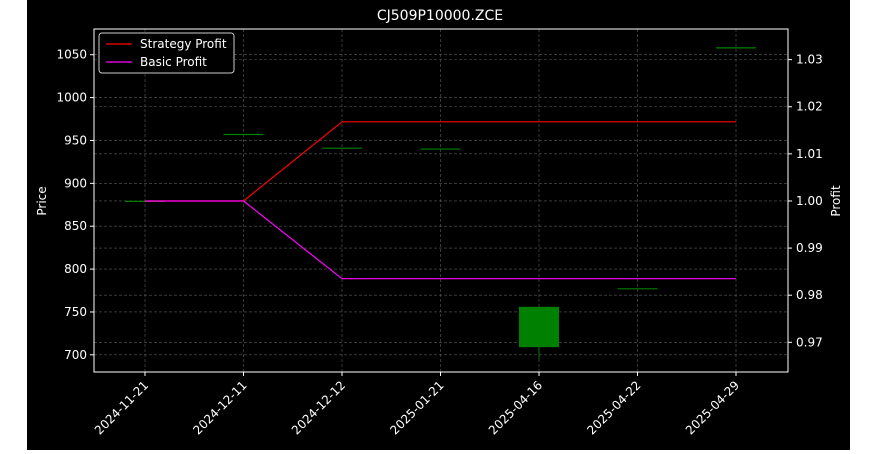  What do you see at coordinates (809, 60) in the screenshot?
I see `y-tick-label-right: 1.03` at bounding box center [809, 60].